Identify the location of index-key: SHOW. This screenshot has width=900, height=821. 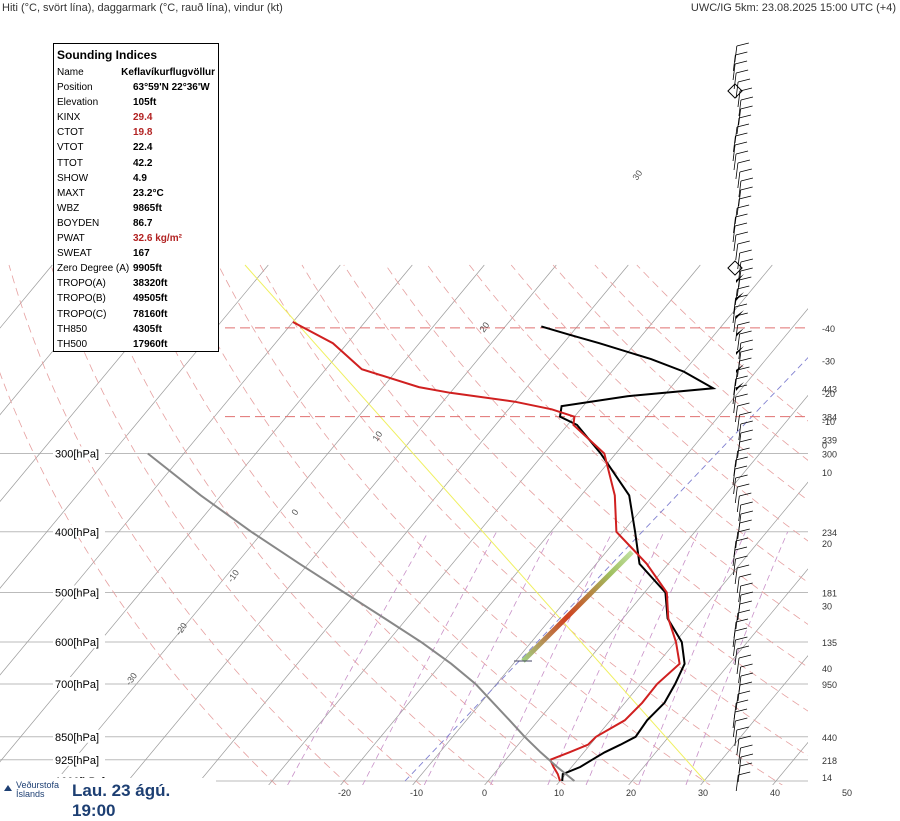
(95, 178).